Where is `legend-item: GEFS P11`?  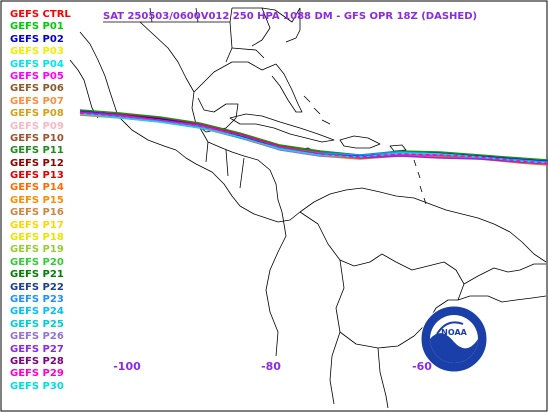
legend-item: GEFS P11 is located at coordinates (37, 151).